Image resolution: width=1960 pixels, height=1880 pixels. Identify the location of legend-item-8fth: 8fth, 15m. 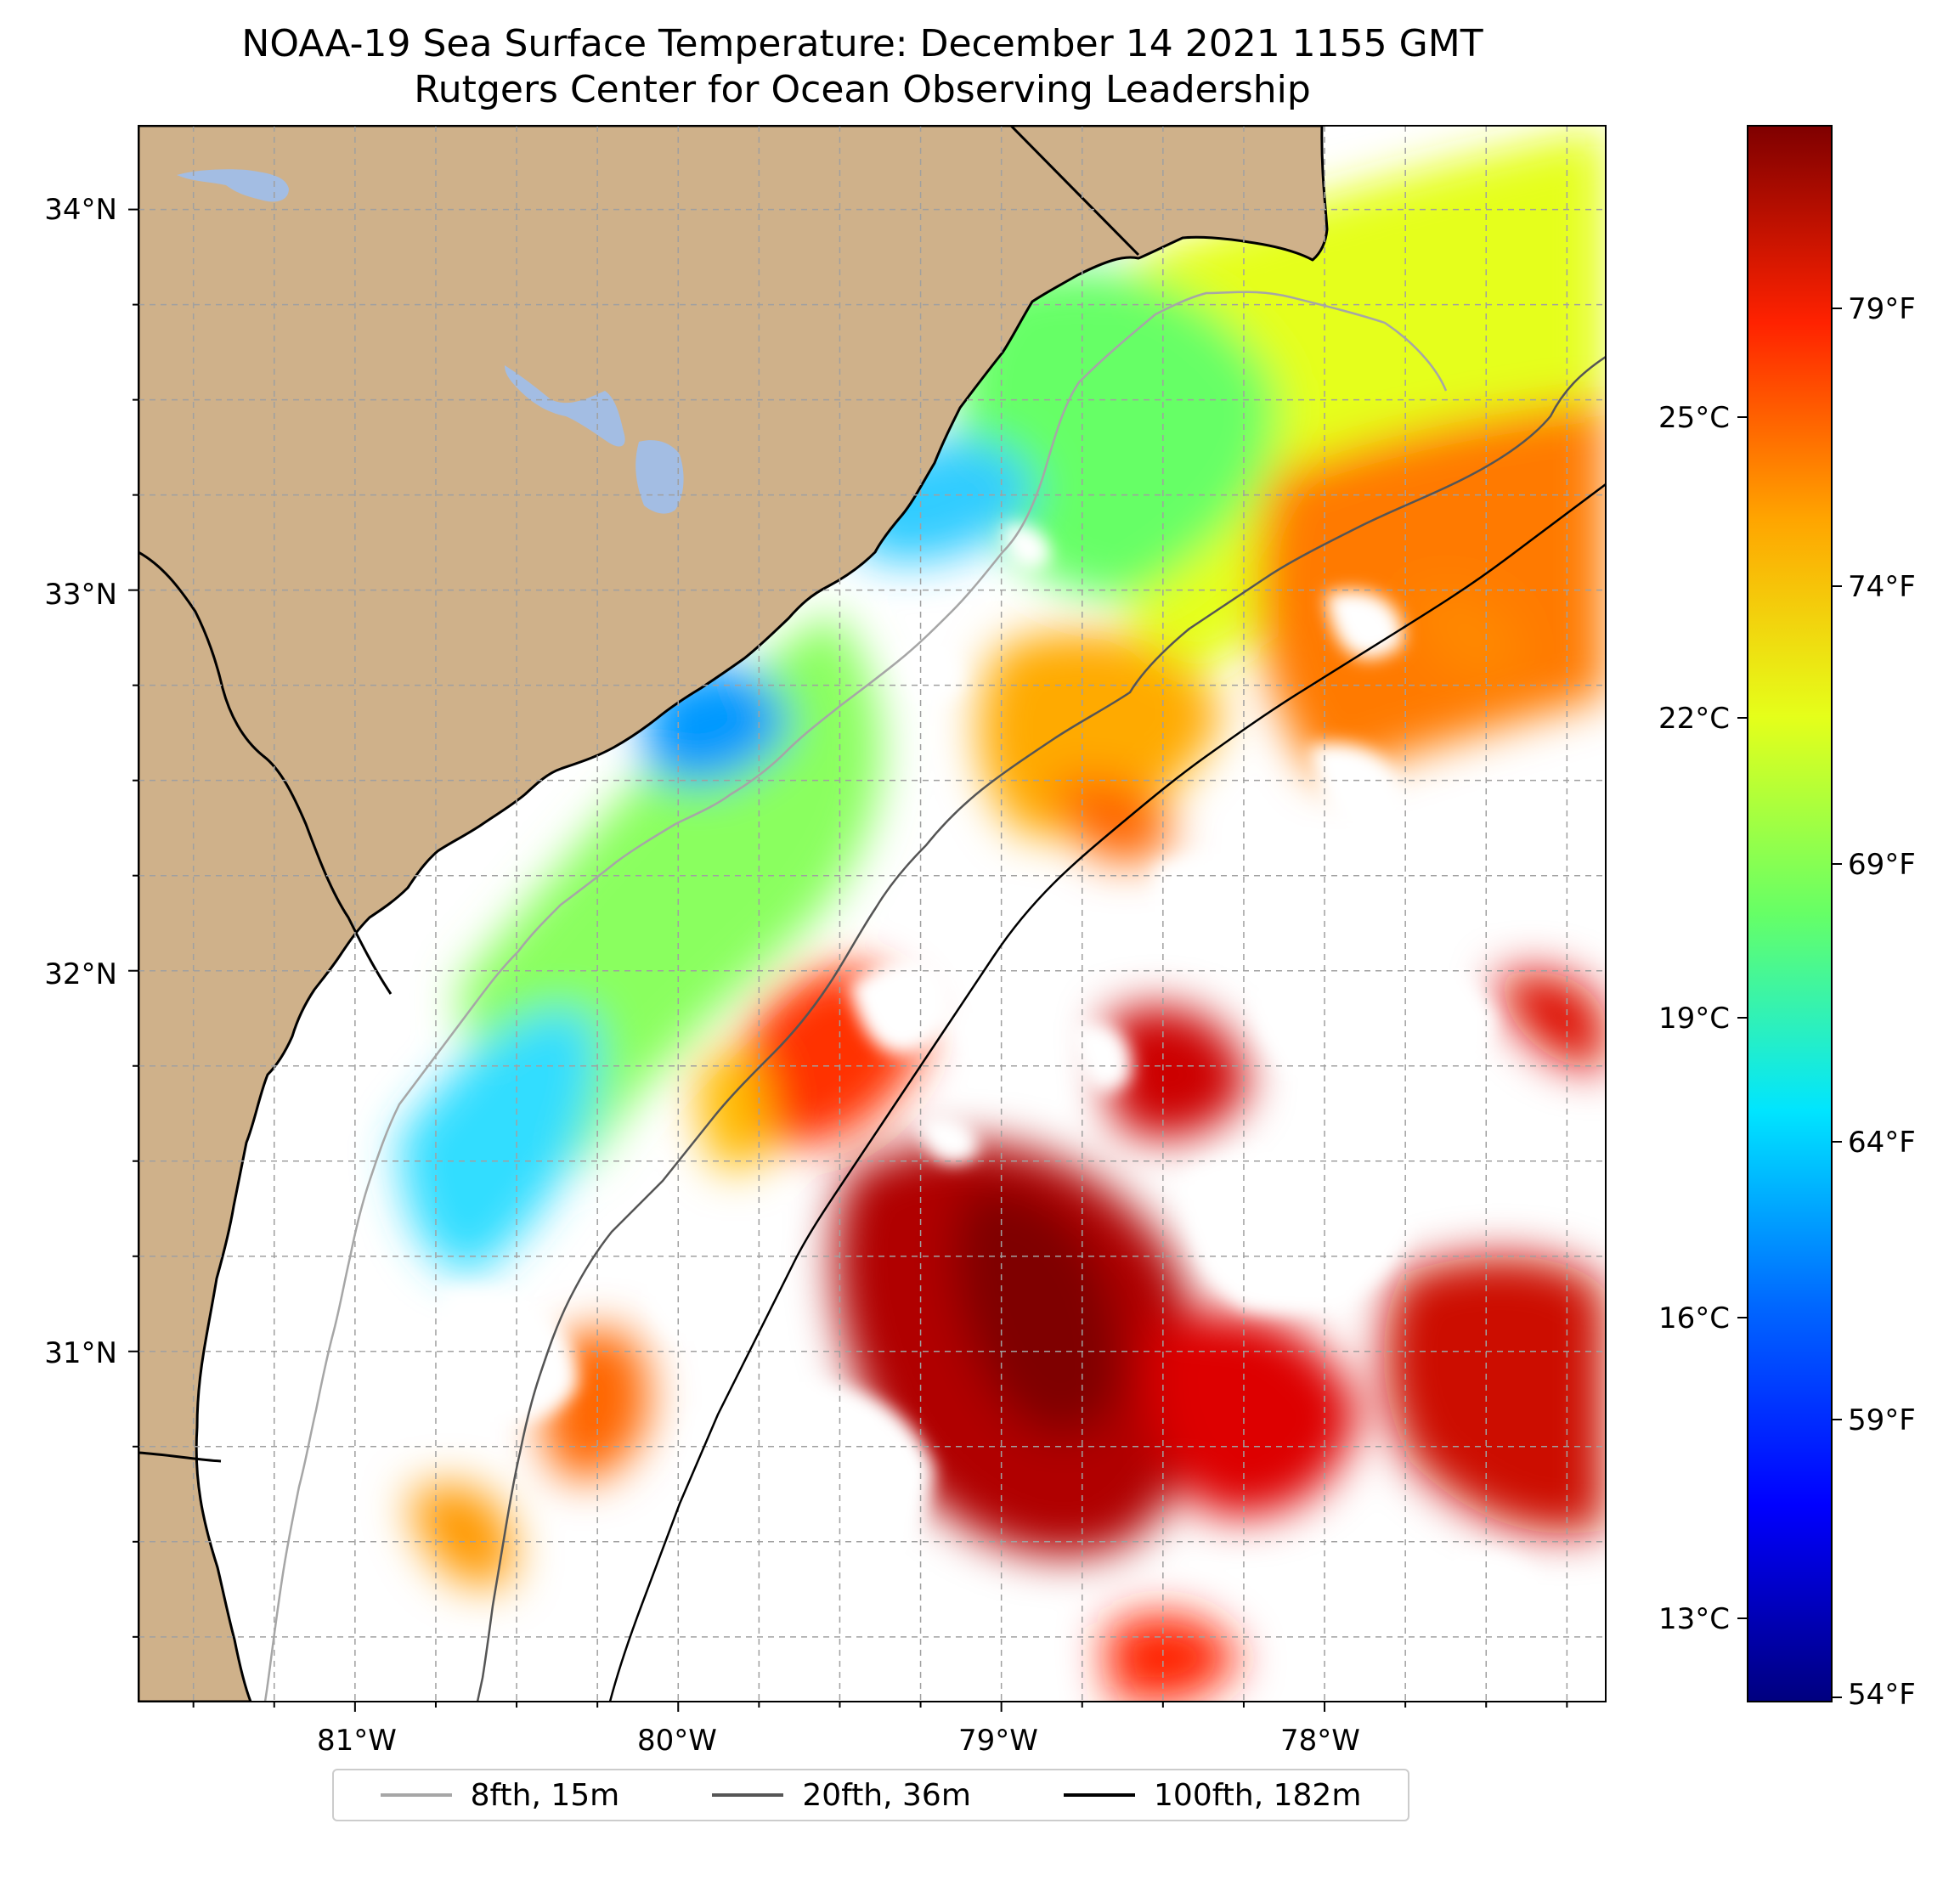
(500, 1795).